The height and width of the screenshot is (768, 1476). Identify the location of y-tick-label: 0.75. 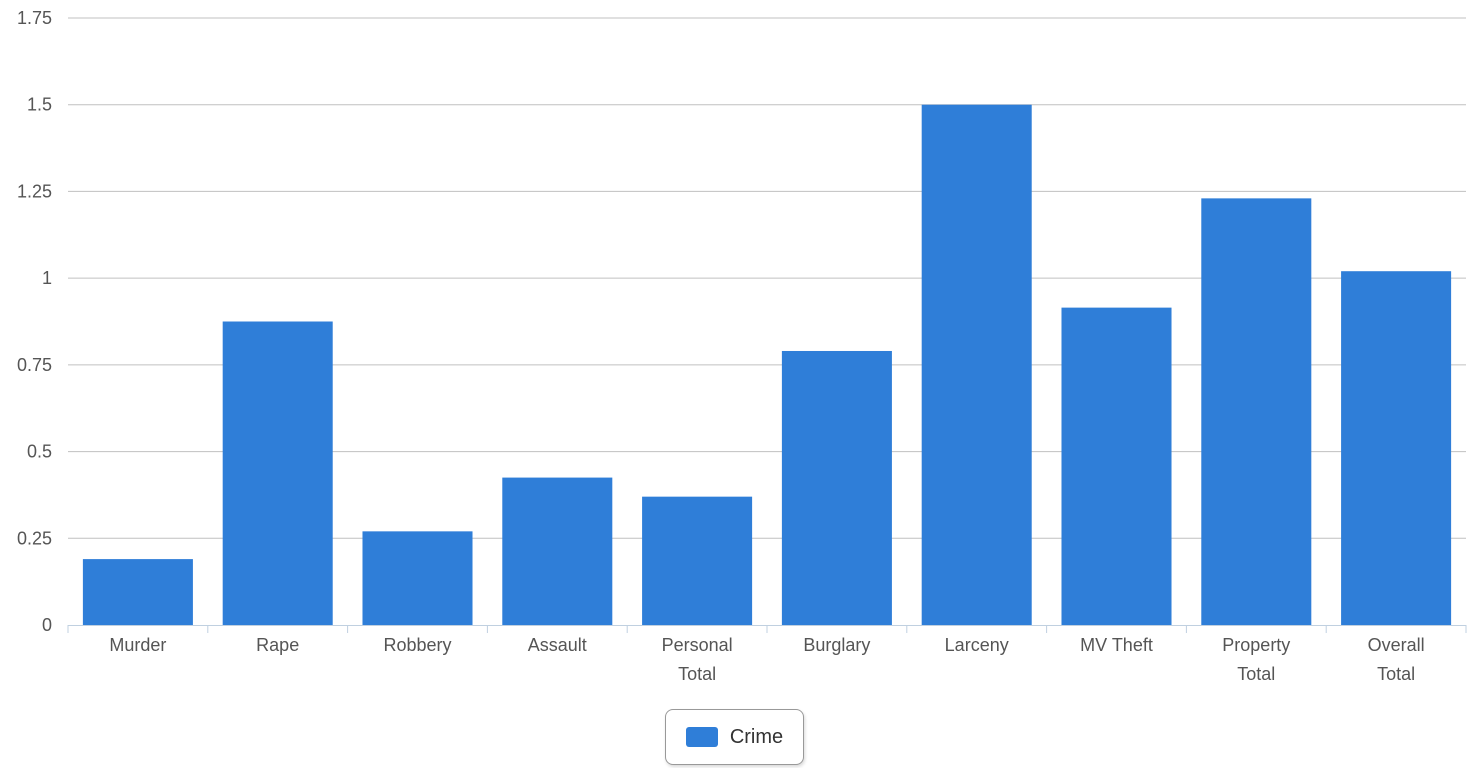
(34, 365).